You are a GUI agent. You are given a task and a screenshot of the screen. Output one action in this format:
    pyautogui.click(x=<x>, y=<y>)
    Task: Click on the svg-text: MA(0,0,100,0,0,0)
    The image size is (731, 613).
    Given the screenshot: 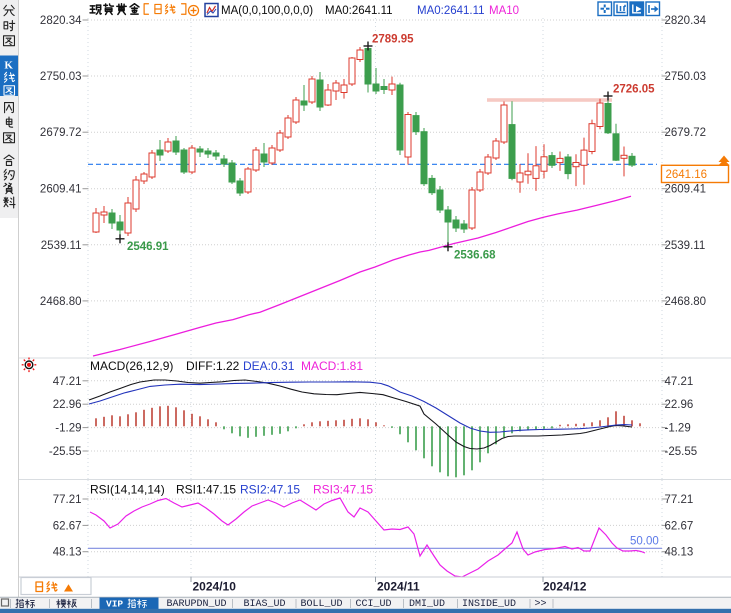 What is the action you would take?
    pyautogui.click(x=267, y=11)
    